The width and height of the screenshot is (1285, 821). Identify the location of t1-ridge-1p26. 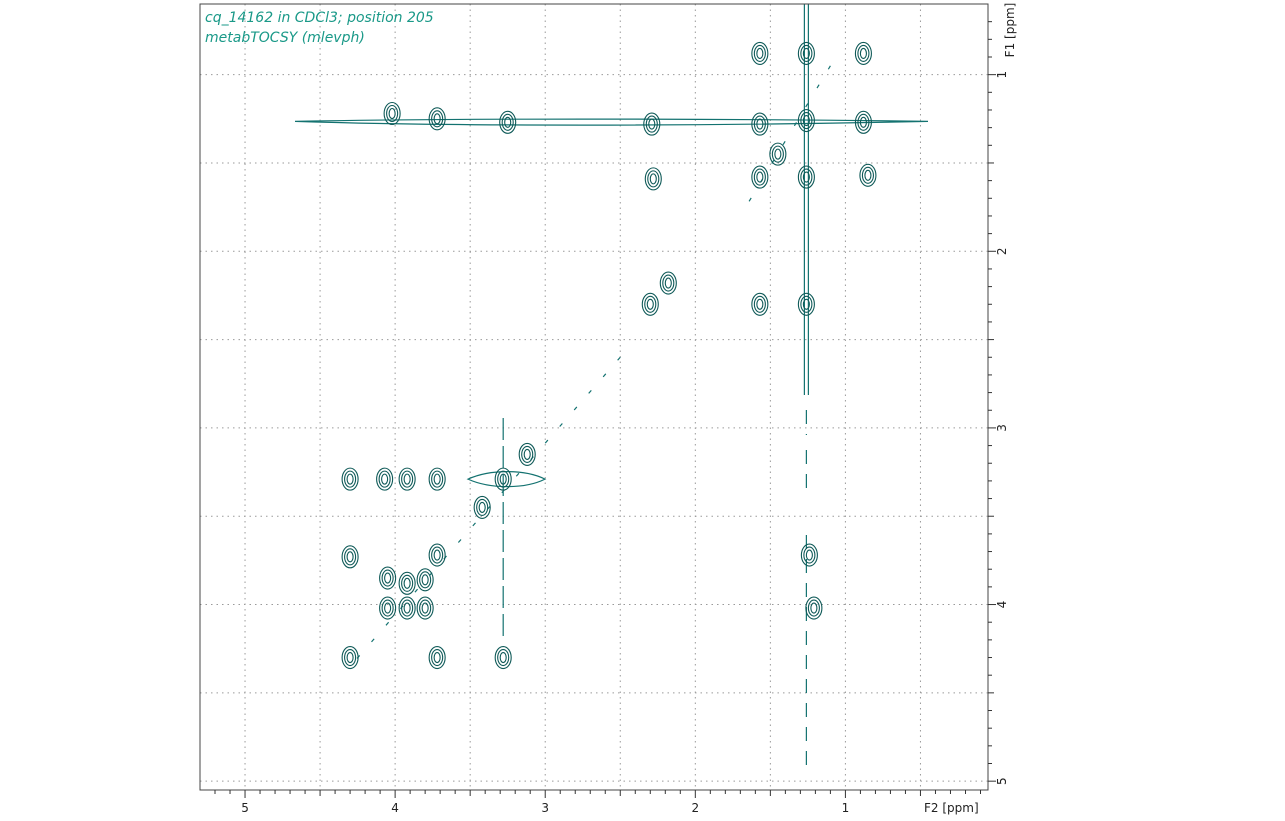
(806, 199).